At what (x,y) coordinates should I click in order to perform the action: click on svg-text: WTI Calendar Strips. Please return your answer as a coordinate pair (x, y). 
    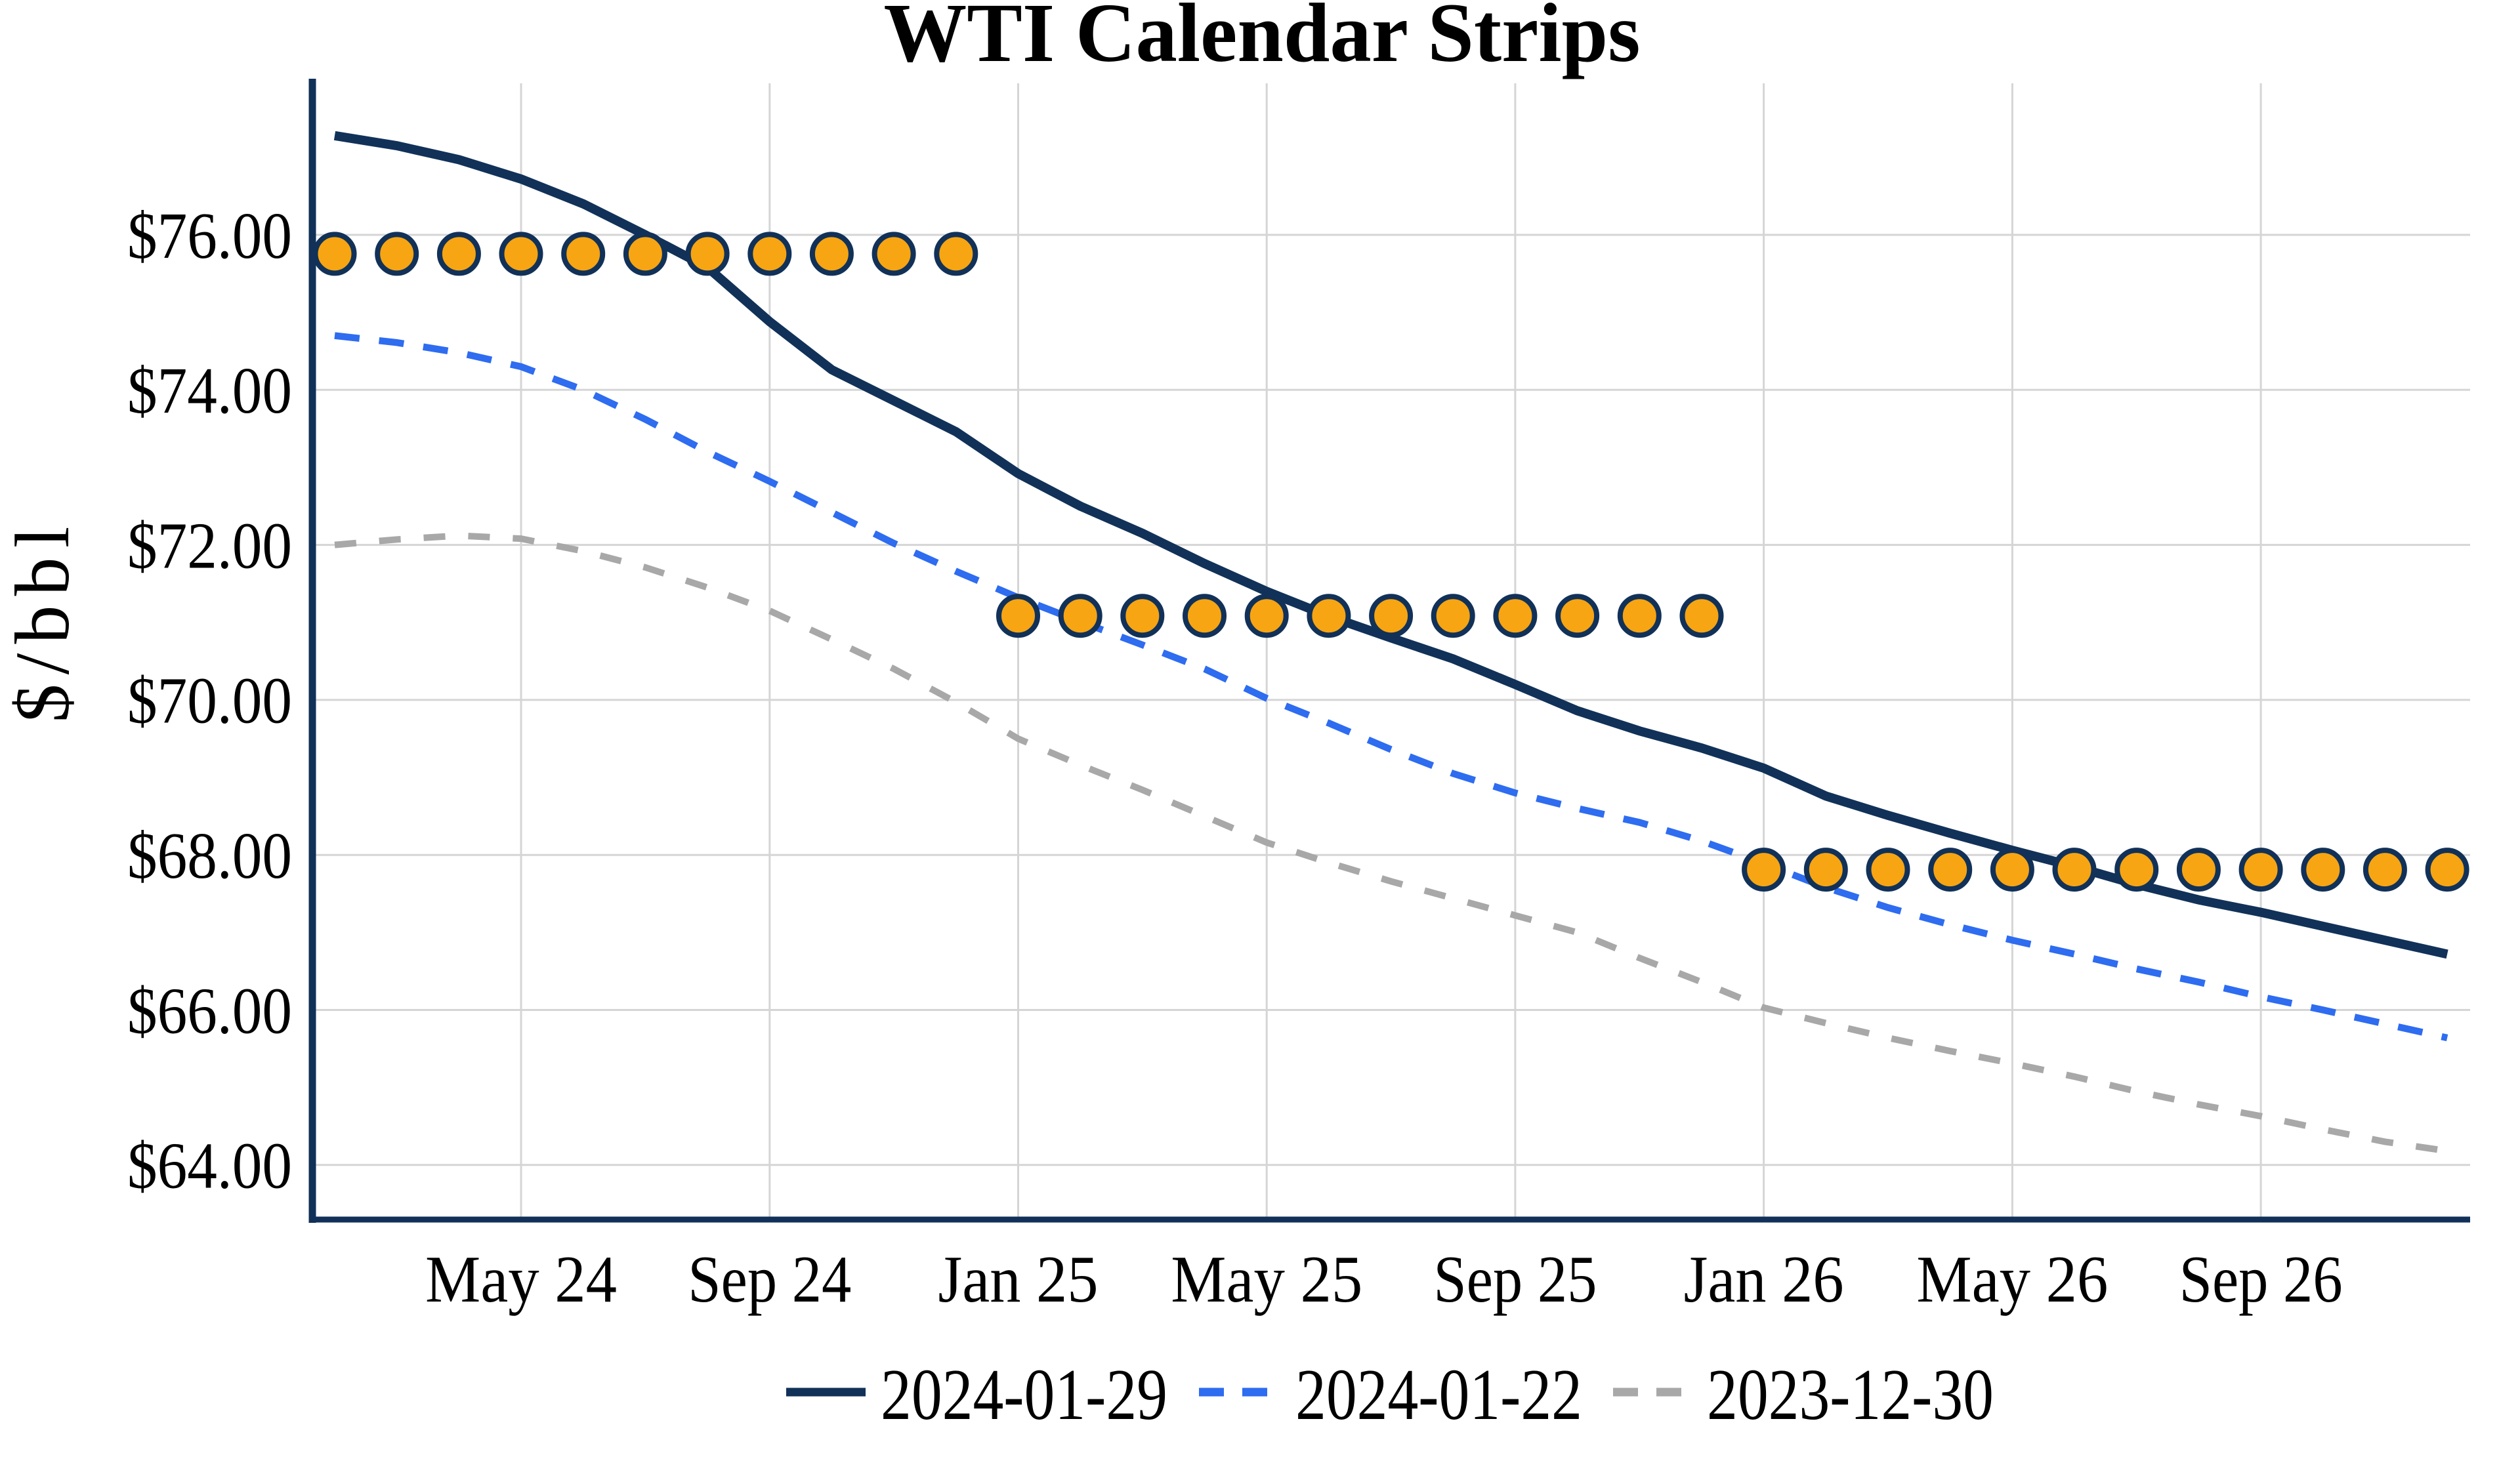
    Looking at the image, I should click on (1262, 39).